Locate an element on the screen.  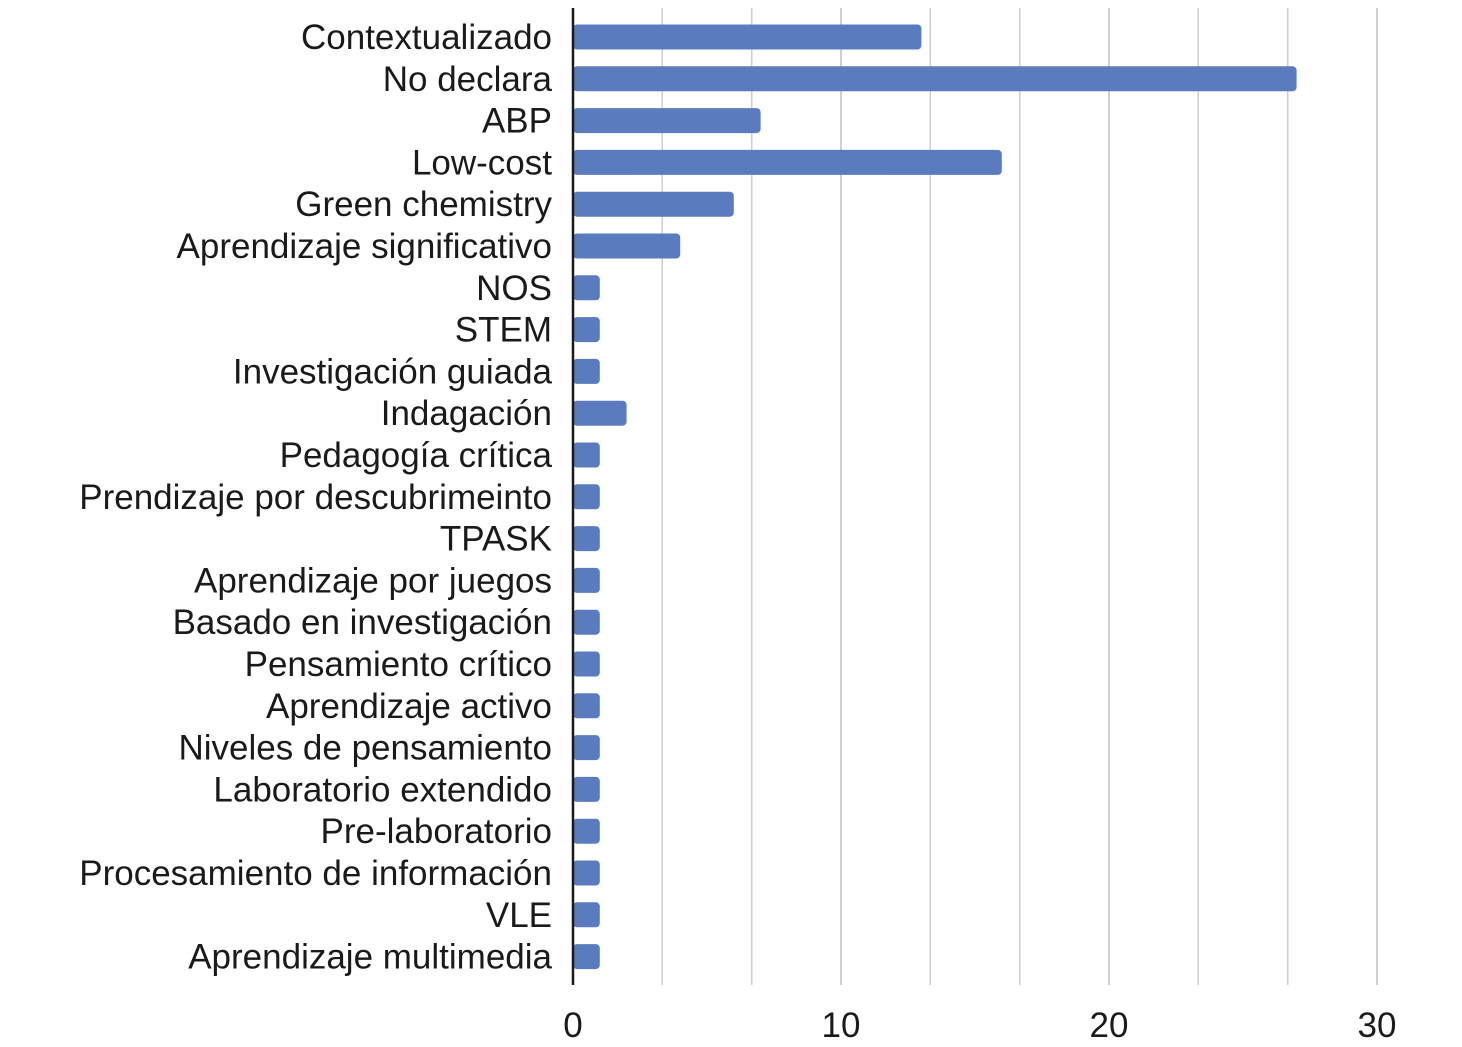
category-label: Green chemistry is located at coordinates (423, 204).